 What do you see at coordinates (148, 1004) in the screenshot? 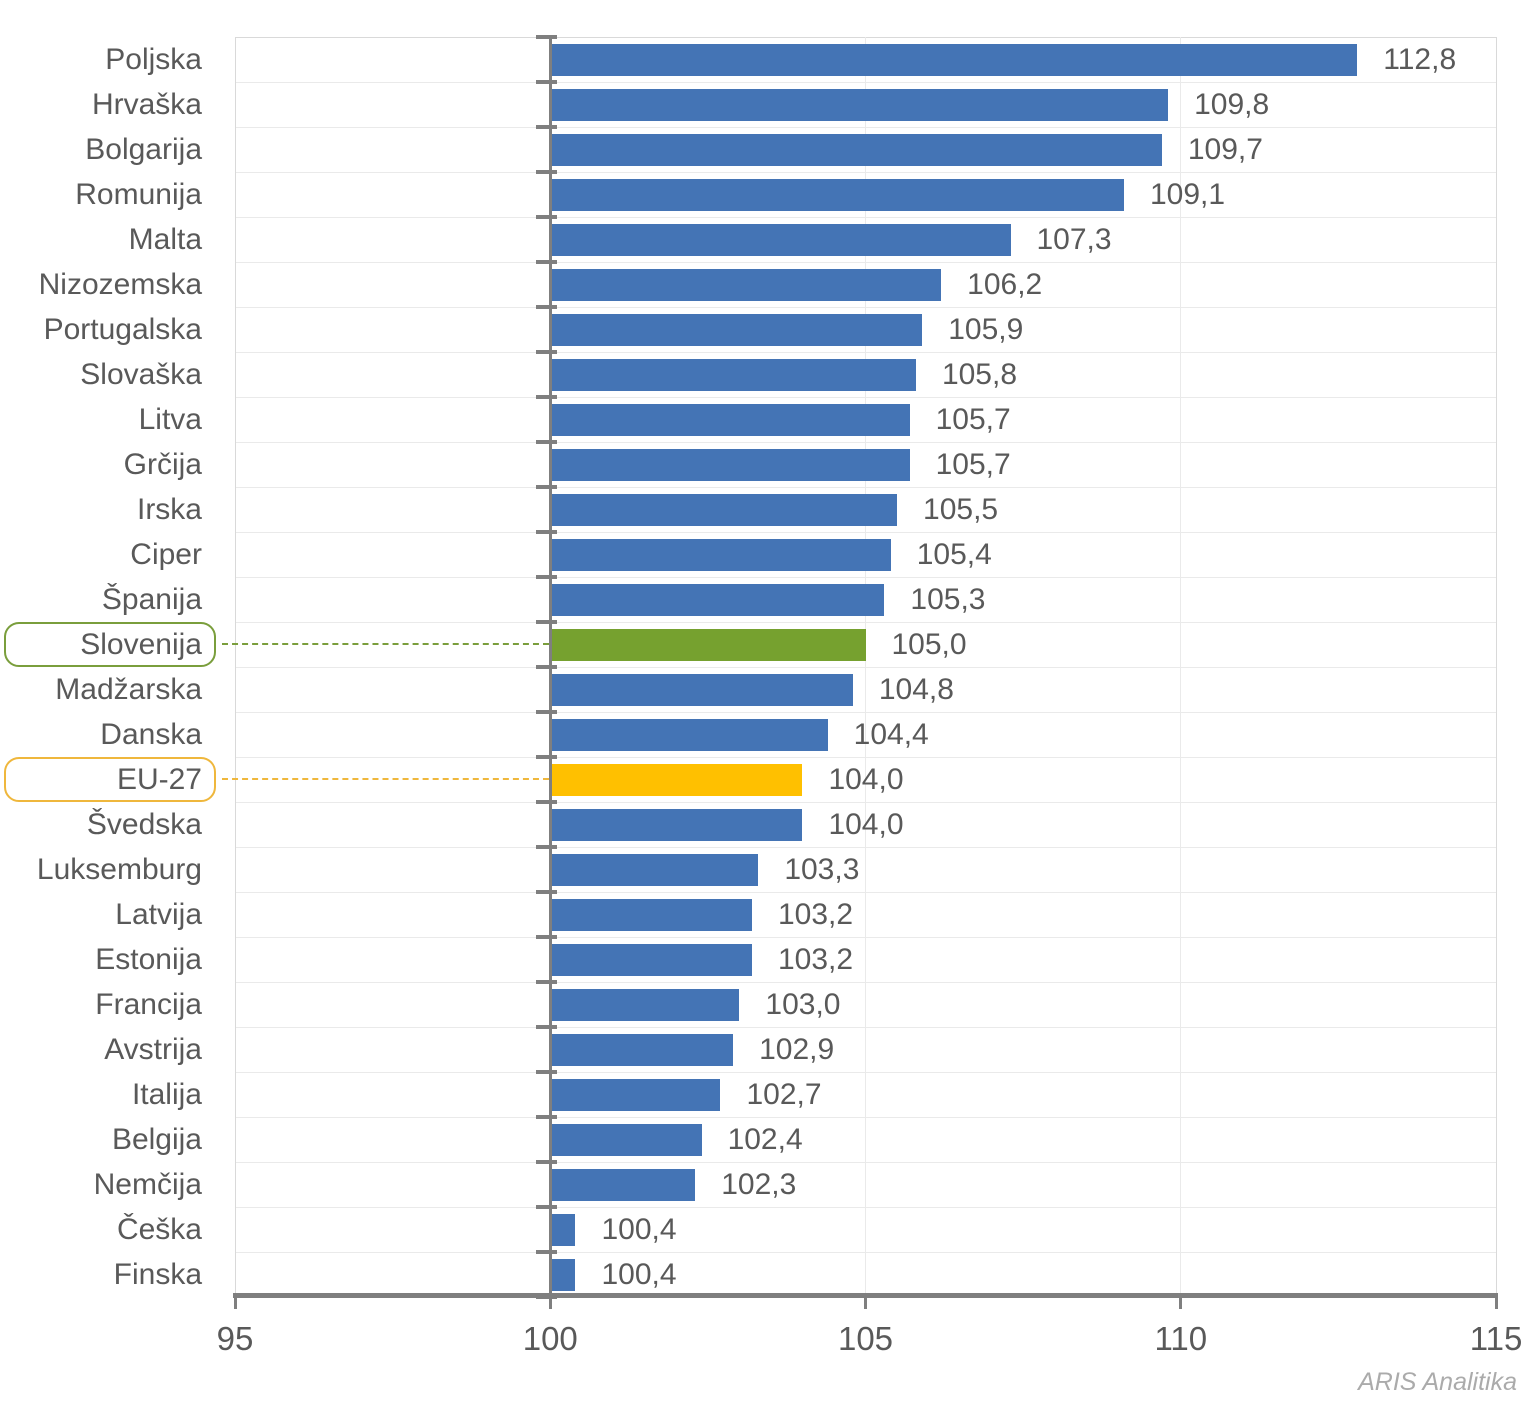
I see `country-label-francija: Francija` at bounding box center [148, 1004].